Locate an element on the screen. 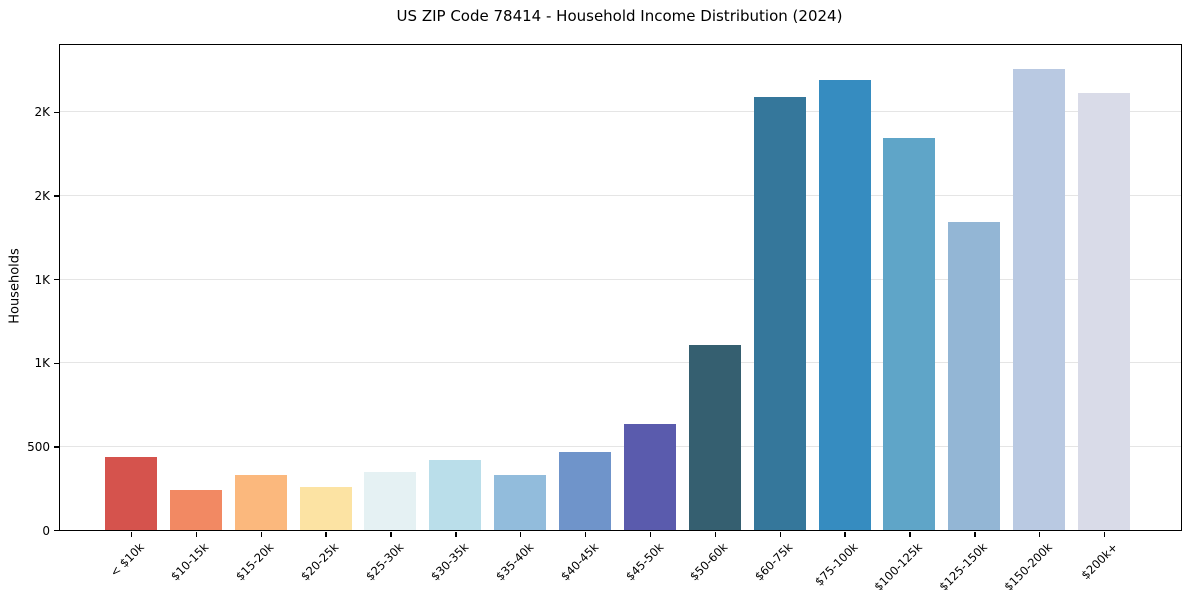  x-tick-label: $100-125k is located at coordinates (898, 565).